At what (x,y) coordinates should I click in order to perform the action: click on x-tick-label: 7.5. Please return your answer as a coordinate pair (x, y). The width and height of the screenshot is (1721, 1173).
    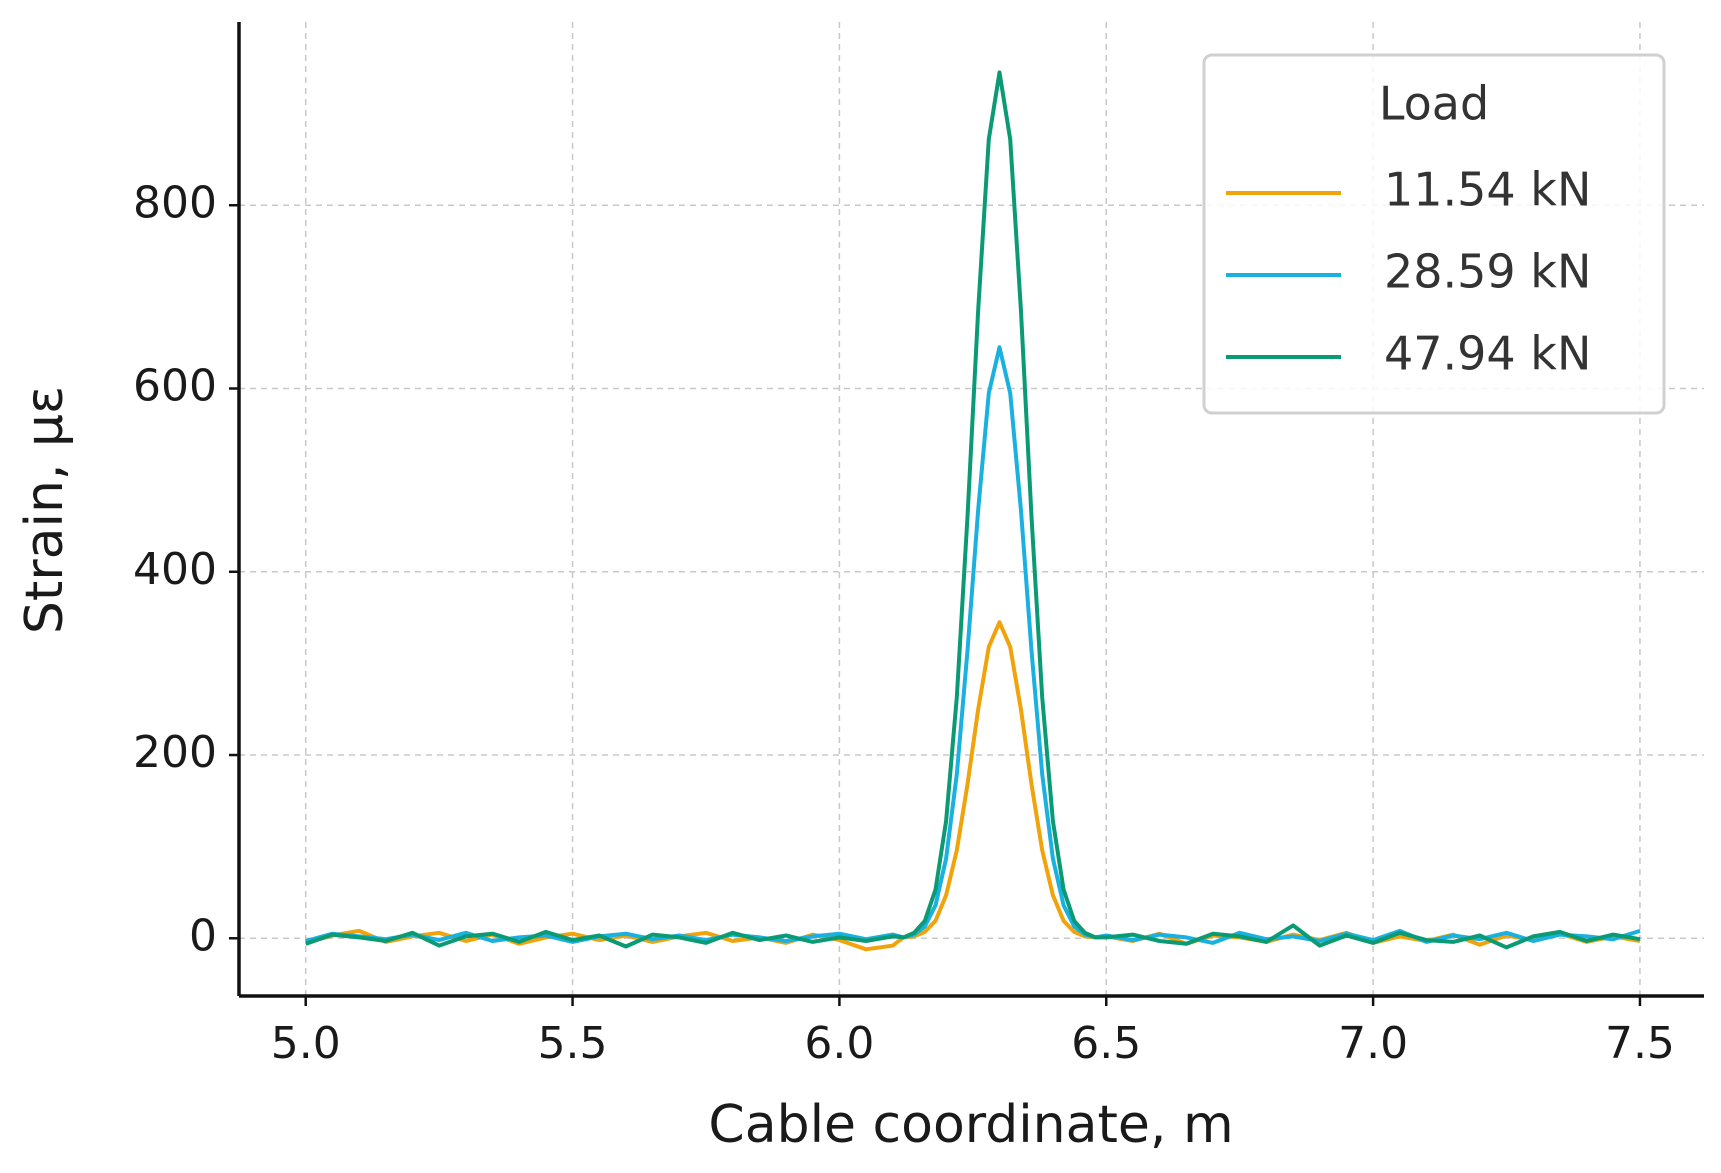
    Looking at the image, I should click on (1640, 1043).